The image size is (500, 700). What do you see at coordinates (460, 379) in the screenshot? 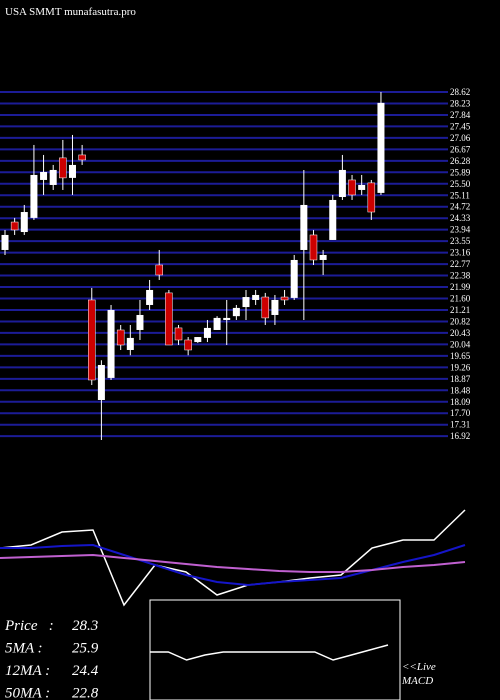
I see `y-tick-label: 18.87` at bounding box center [460, 379].